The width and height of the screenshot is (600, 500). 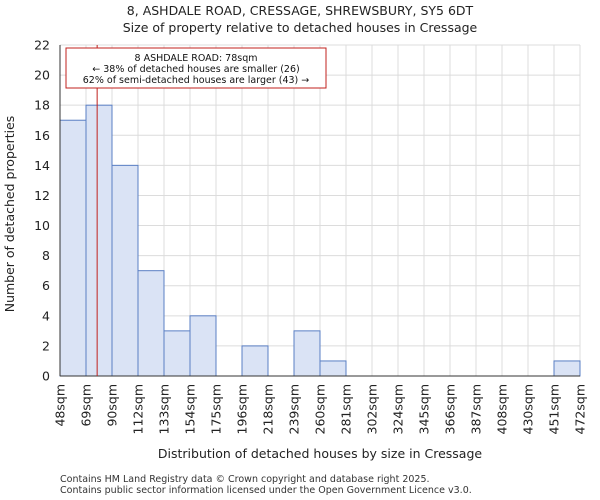 I want to click on y-axis-label: Number of detached properties, so click(x=9, y=214).